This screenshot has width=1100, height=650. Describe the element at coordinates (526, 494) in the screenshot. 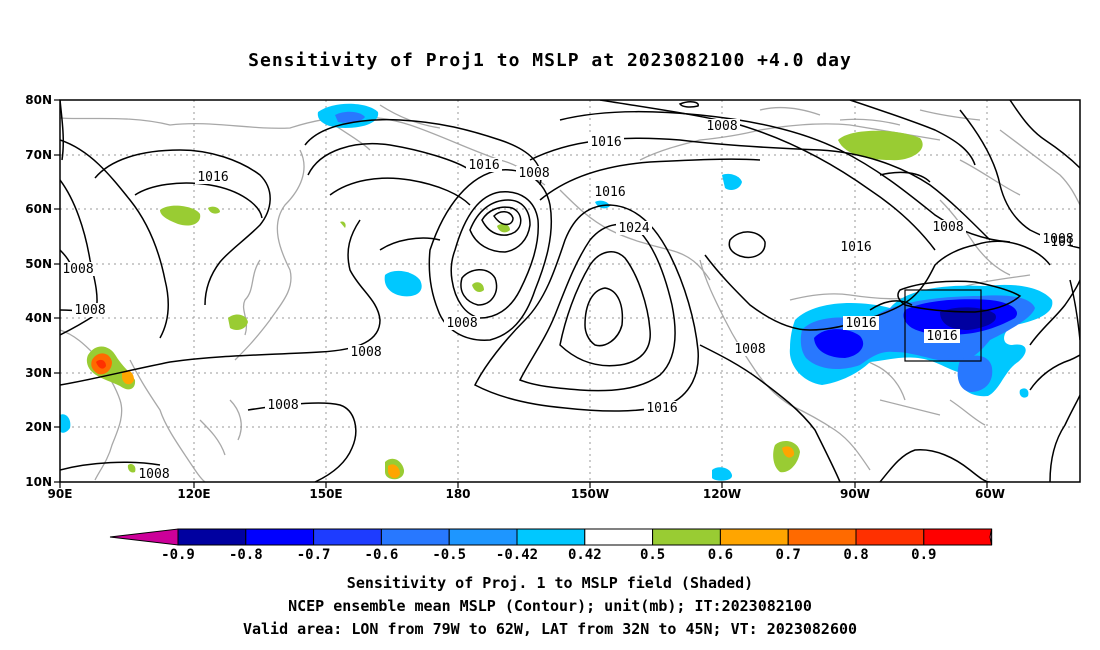

I see `lon-axis-labels: 90E 120E 150E 180 150W 120W 90W 60W` at that location.